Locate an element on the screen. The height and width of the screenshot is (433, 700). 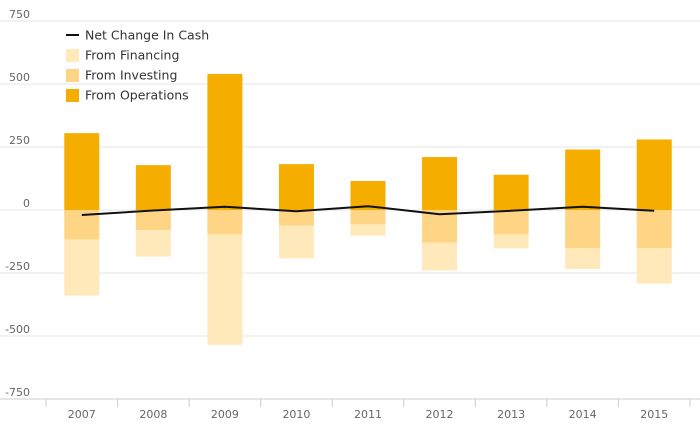
bar-from-investing-2015 is located at coordinates (654, 229).